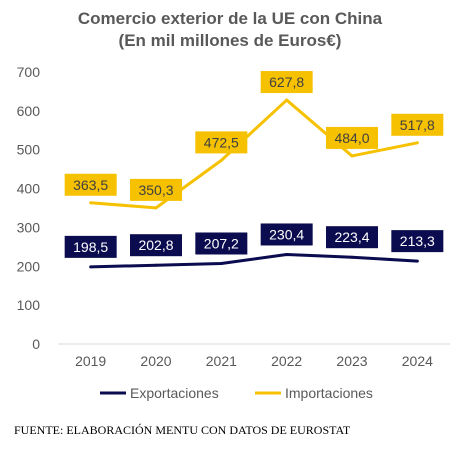  Describe the element at coordinates (236, 393) in the screenshot. I see `legend: Exportaciones Importaciones` at that location.